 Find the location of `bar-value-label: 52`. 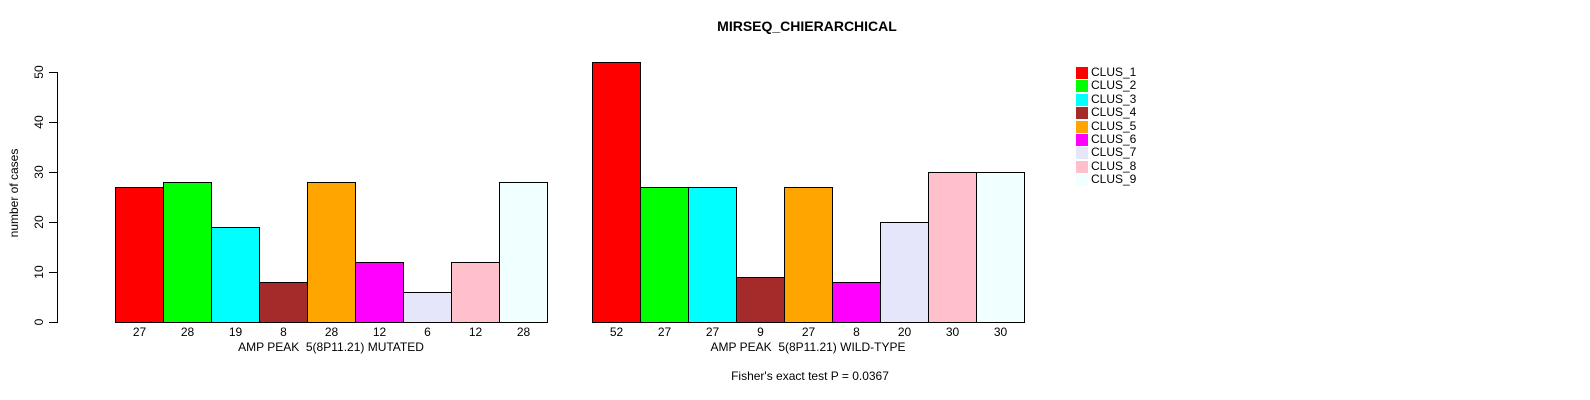

bar-value-label: 52 is located at coordinates (616, 332).